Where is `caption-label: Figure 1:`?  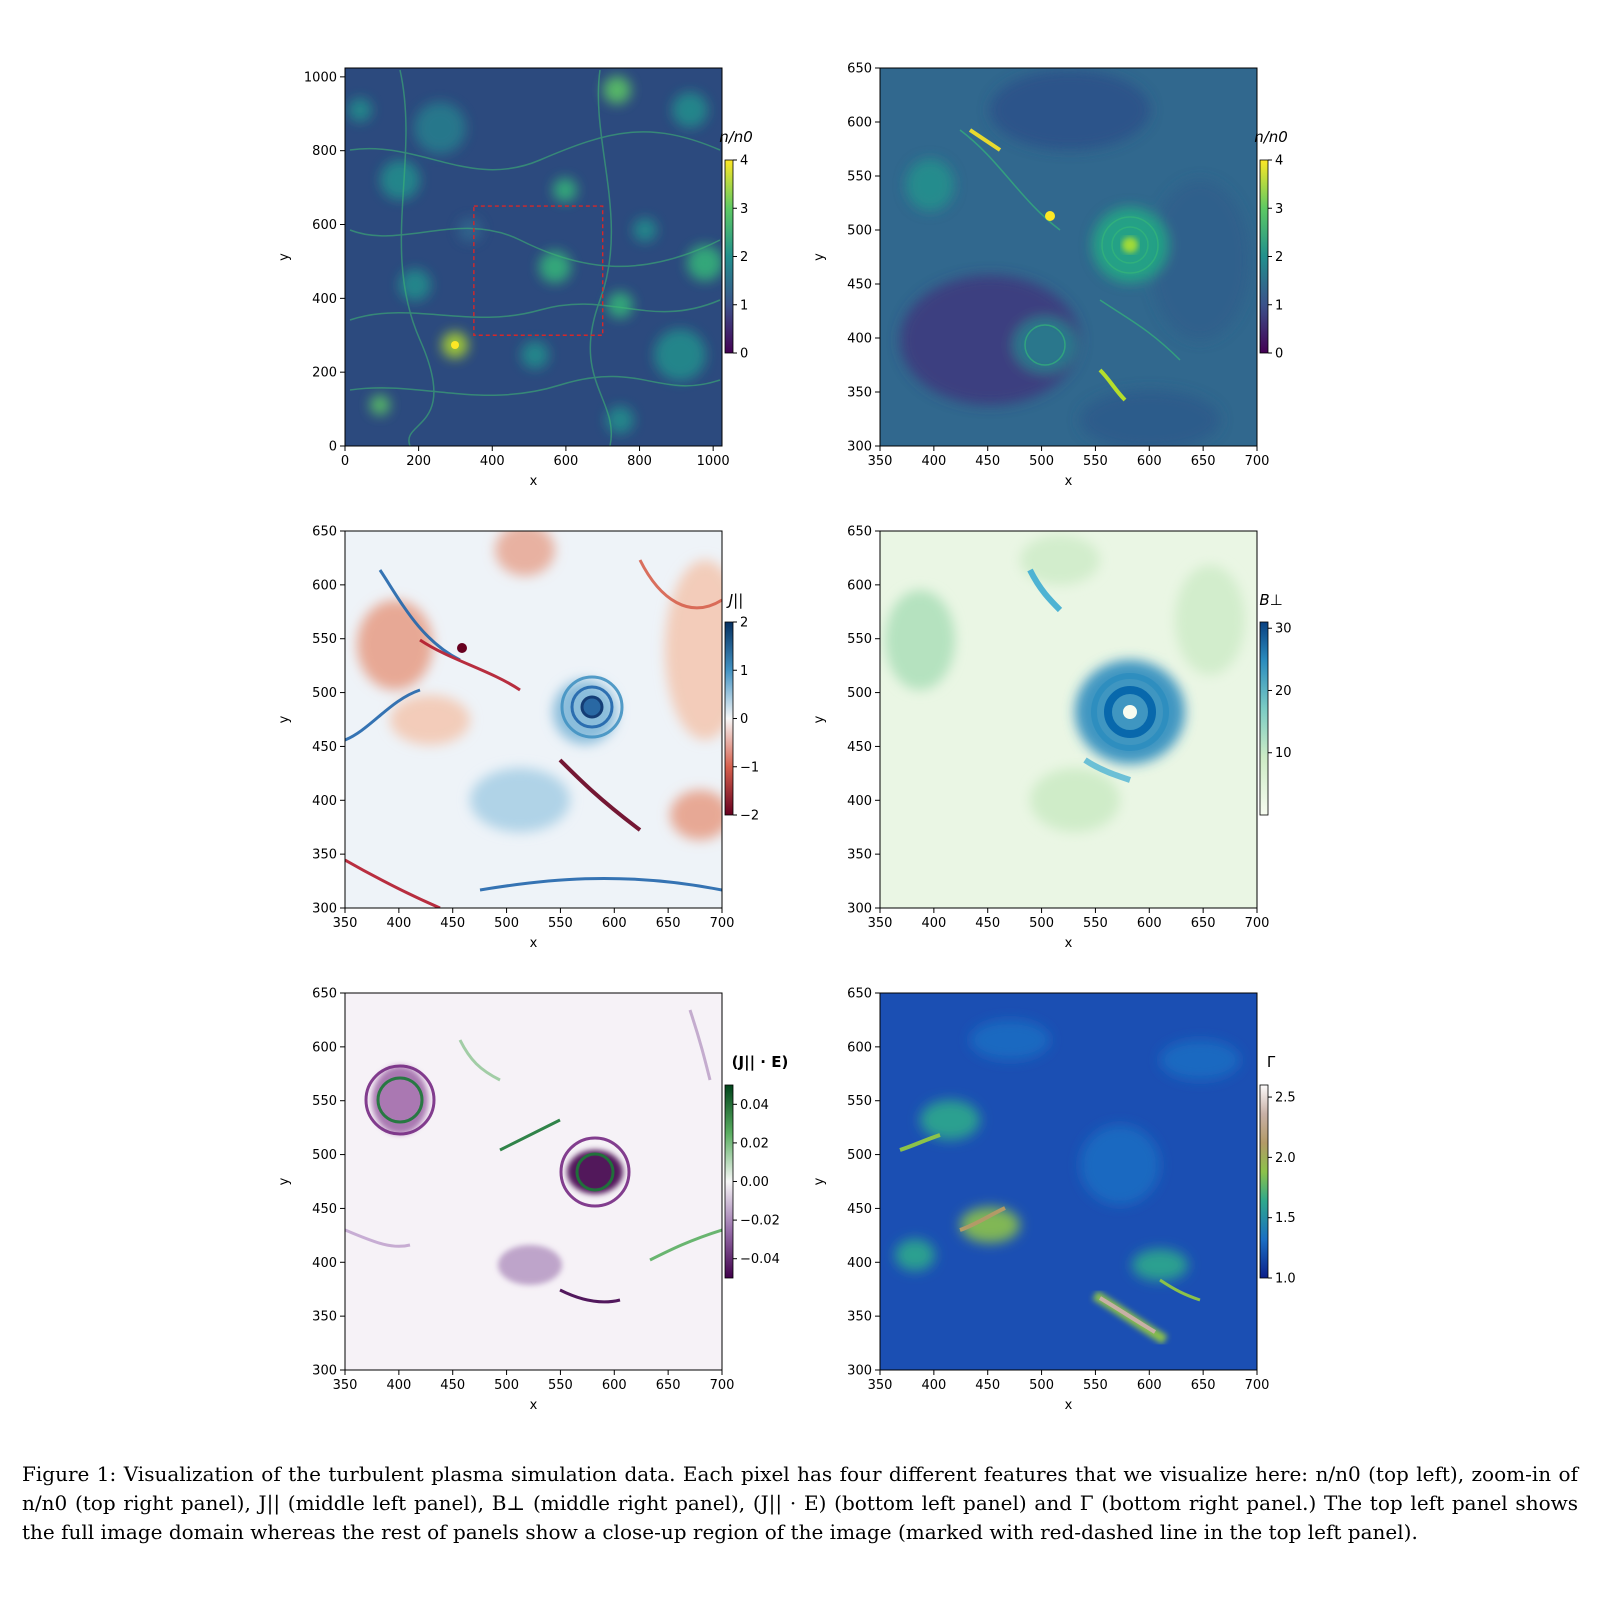 caption-label: Figure 1: is located at coordinates (69, 1474).